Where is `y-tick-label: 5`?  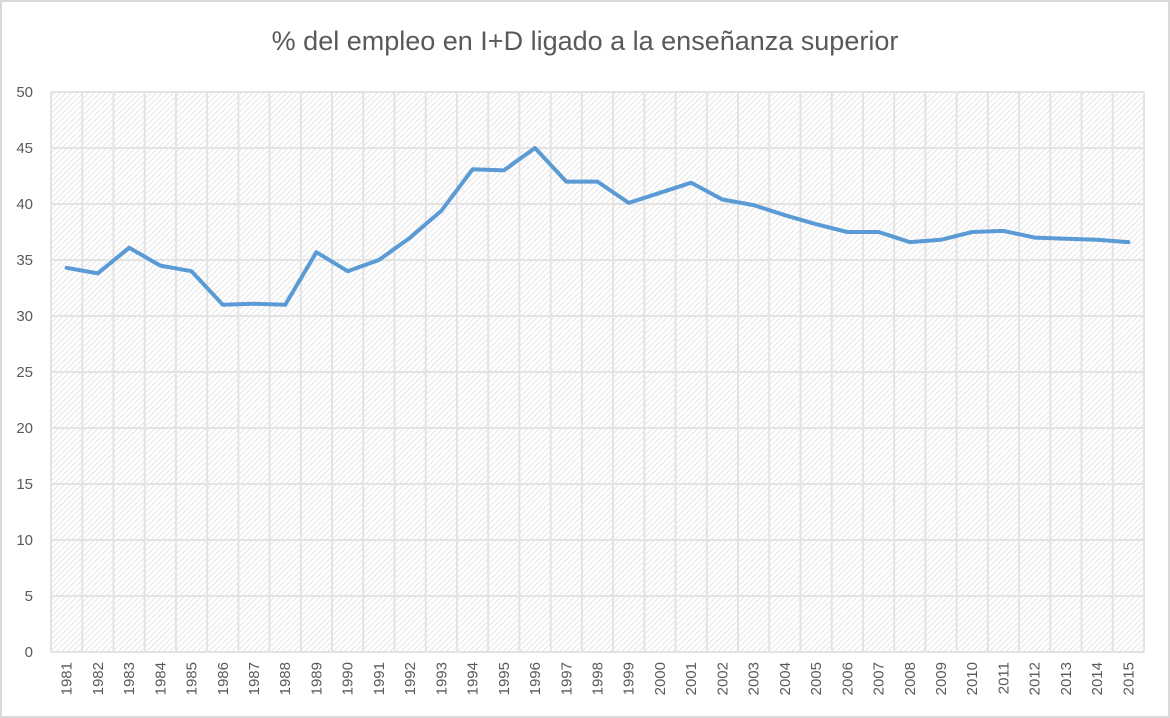
y-tick-label: 5 is located at coordinates (29, 596).